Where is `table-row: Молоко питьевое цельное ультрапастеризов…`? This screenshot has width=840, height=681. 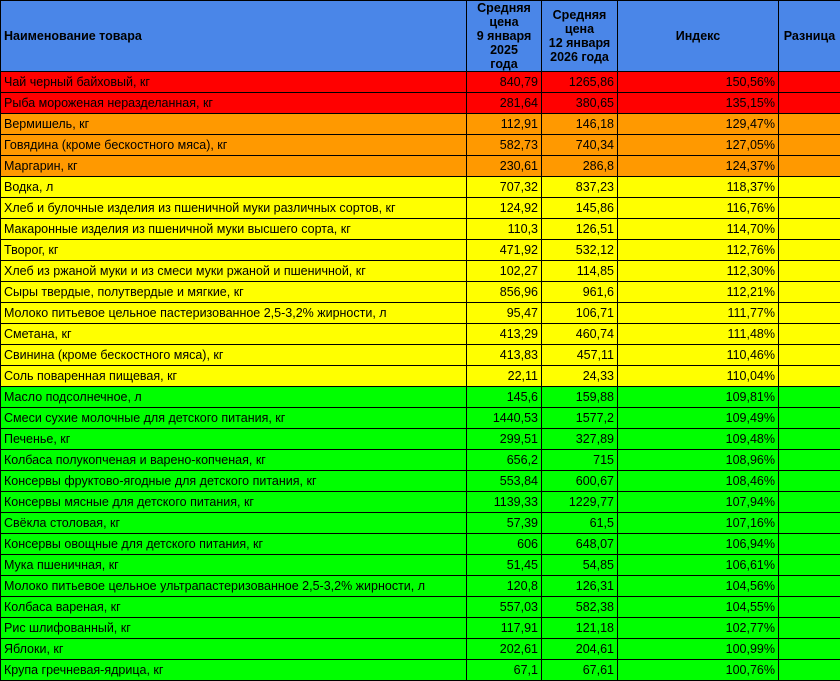 table-row: Молоко питьевое цельное ультрапастеризов… is located at coordinates (420, 586).